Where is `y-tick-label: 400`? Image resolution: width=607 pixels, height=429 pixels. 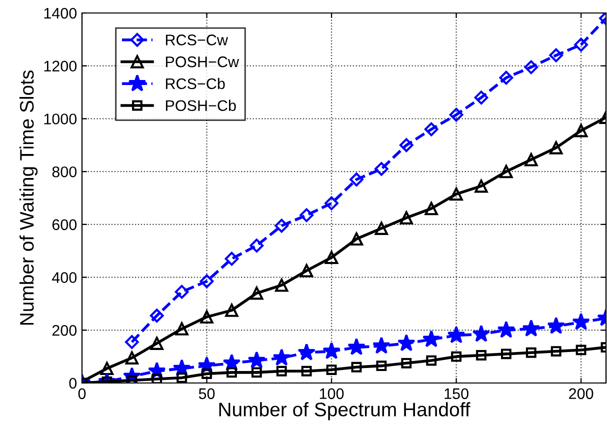
y-tick-label: 400 is located at coordinates (64, 277).